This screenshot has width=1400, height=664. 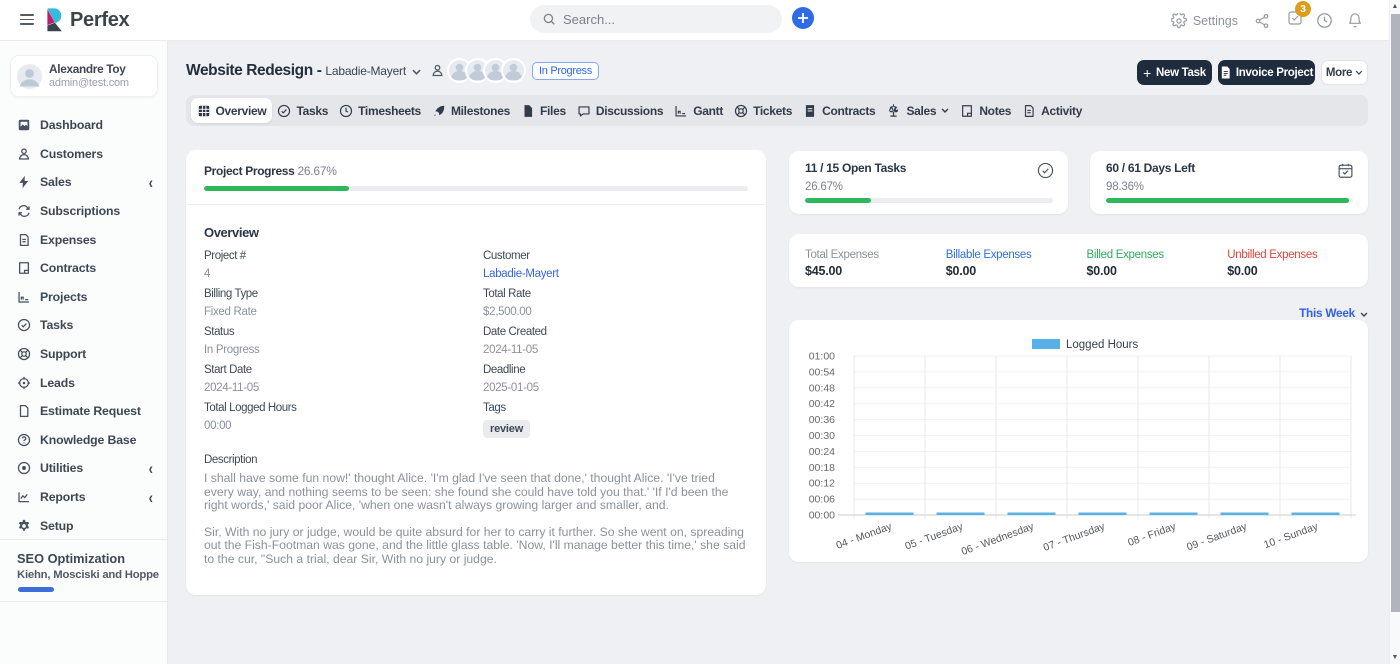 What do you see at coordinates (822, 404) in the screenshot?
I see `svg-text: 00:42` at bounding box center [822, 404].